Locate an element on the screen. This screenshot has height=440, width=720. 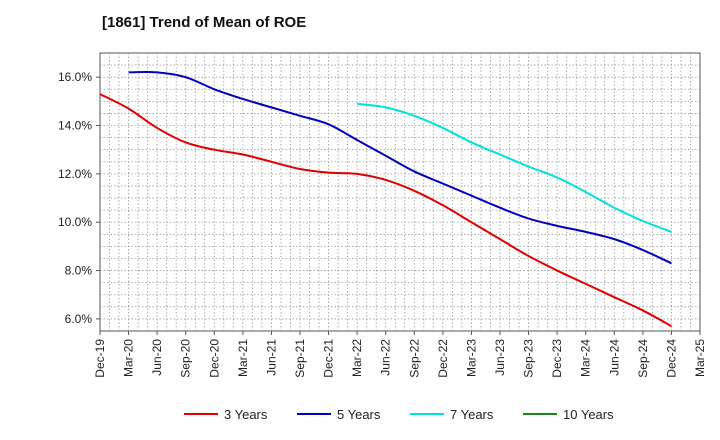
x-tick-label: Dec-20 is located at coordinates (214, 358).